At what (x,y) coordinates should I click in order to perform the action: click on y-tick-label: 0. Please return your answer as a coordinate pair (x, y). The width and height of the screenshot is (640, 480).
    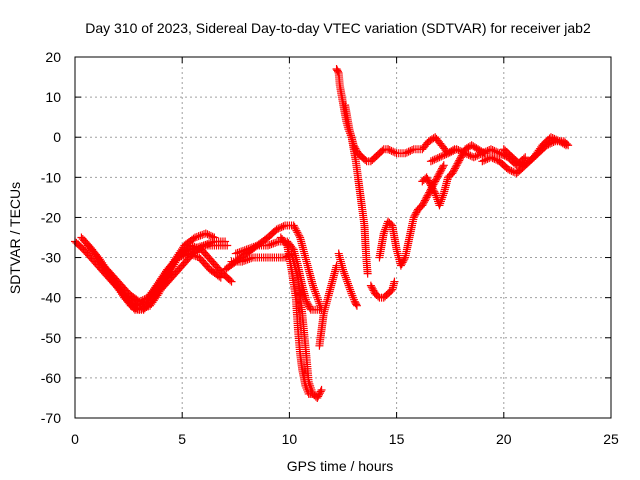
    Looking at the image, I should click on (57, 137).